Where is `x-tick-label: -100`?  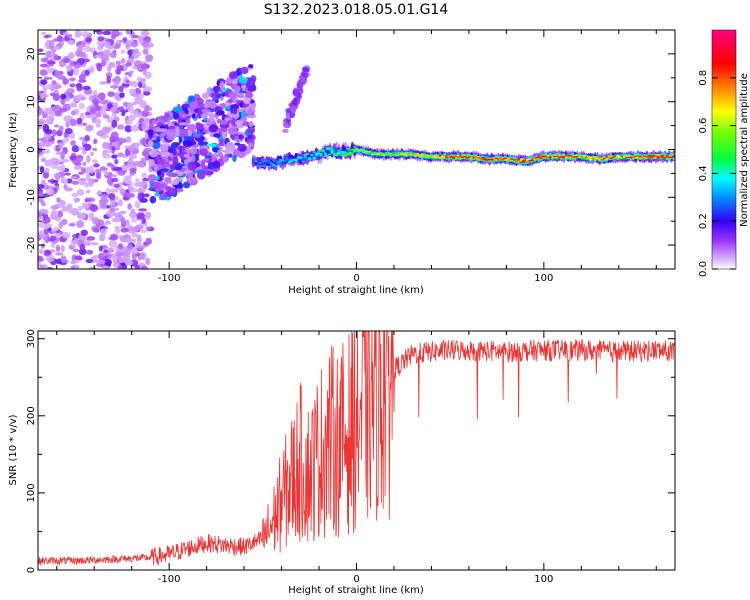 x-tick-label: -100 is located at coordinates (169, 278).